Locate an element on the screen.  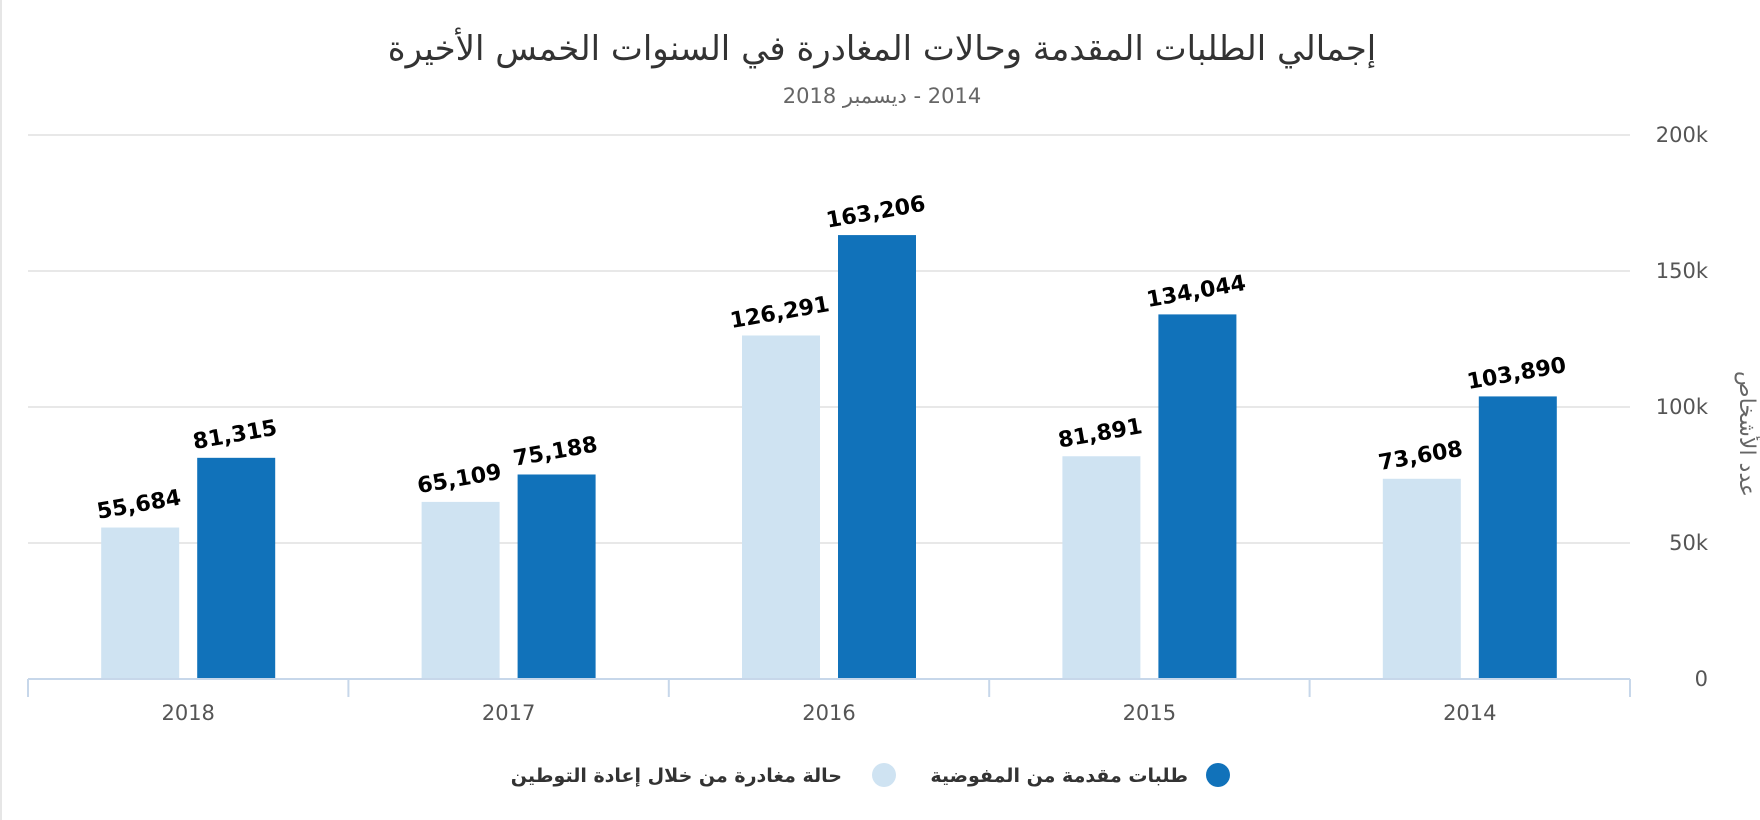
y-tick-label: 100k is located at coordinates (1682, 407).